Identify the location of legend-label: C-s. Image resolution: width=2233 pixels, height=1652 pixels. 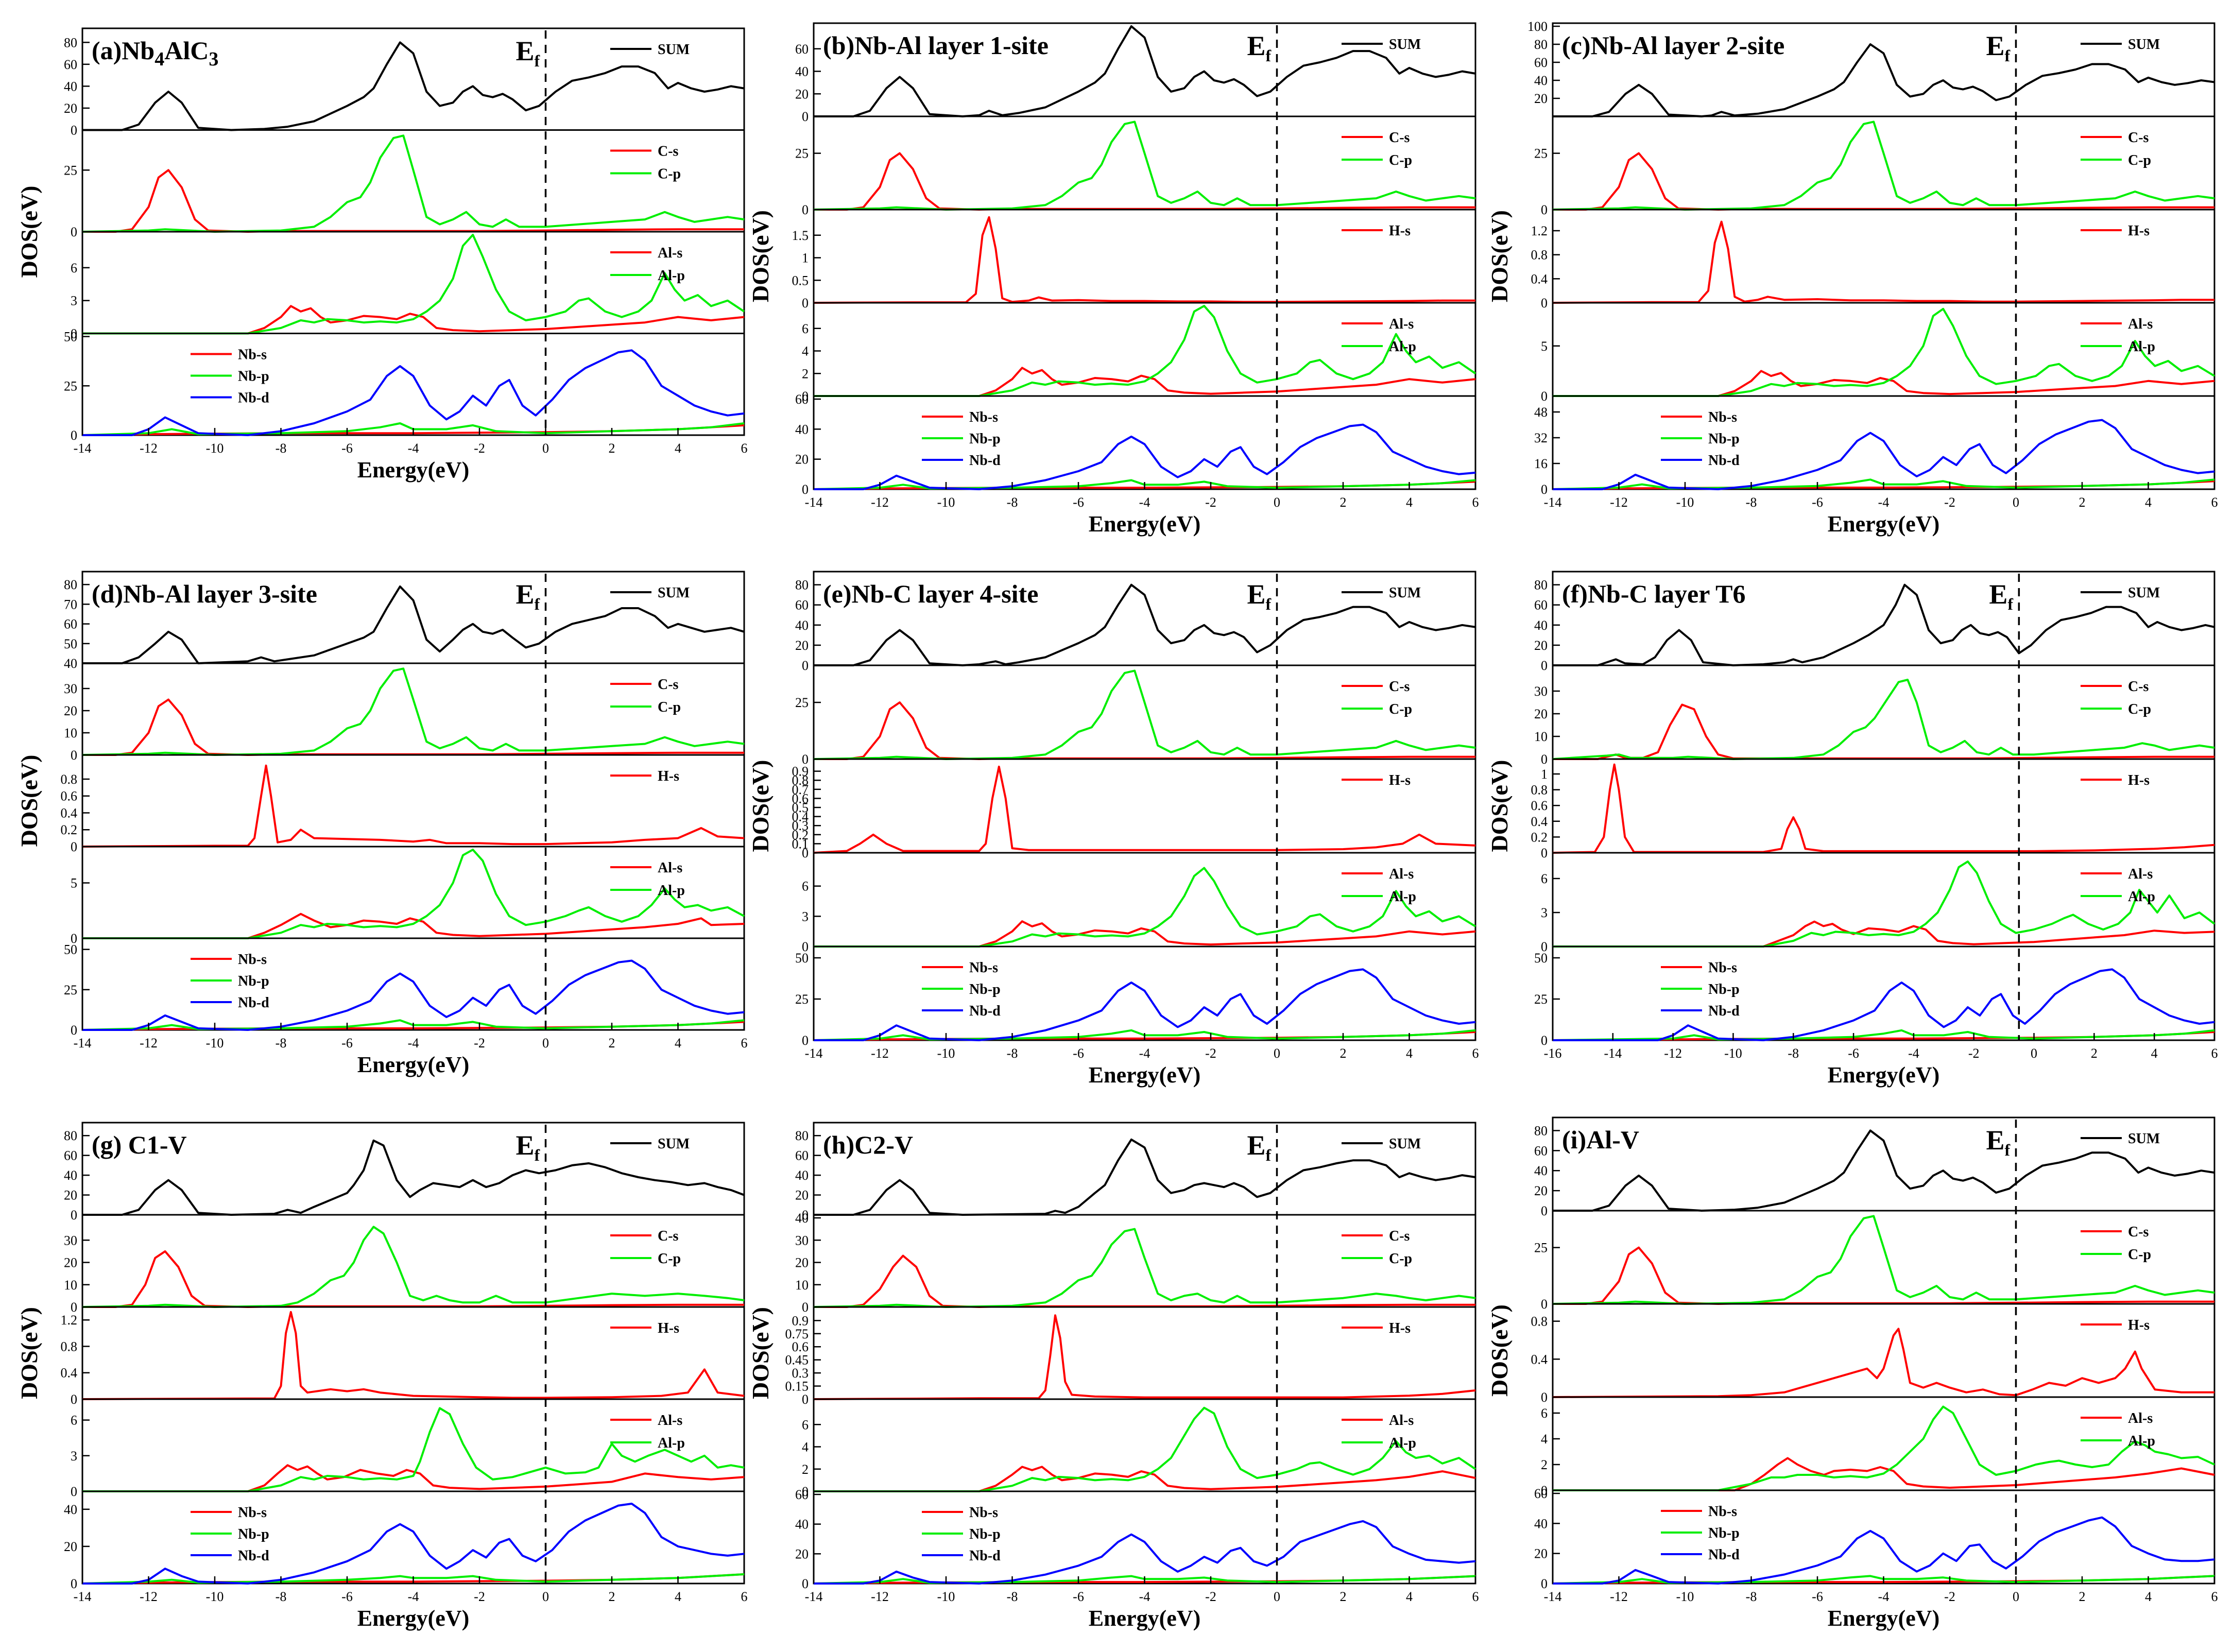
(2138, 138).